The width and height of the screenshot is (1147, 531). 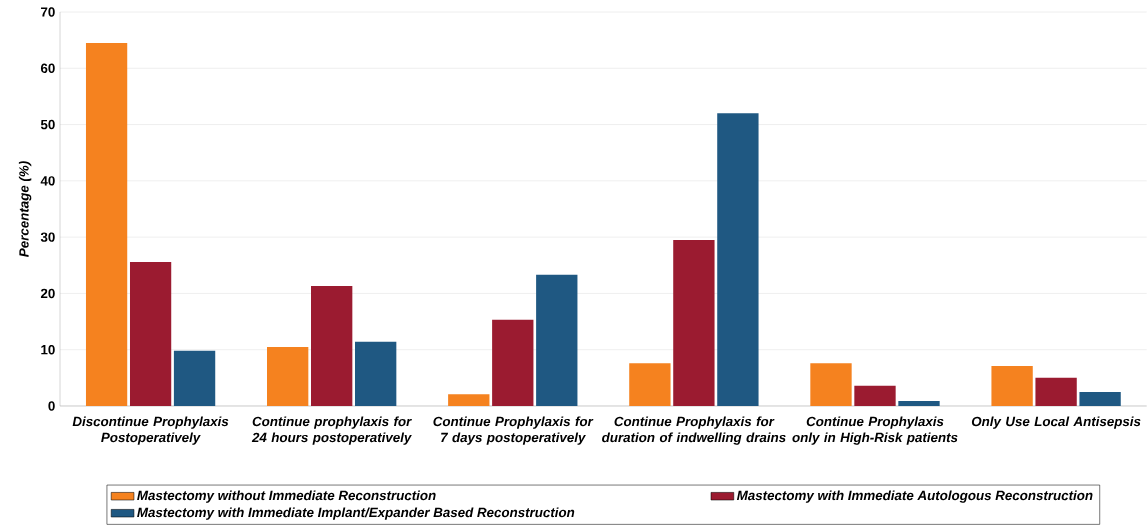 What do you see at coordinates (356, 513) in the screenshot?
I see `legend-label: Mastectomy with Immediate Implant/Expander Based Reconstruction` at bounding box center [356, 513].